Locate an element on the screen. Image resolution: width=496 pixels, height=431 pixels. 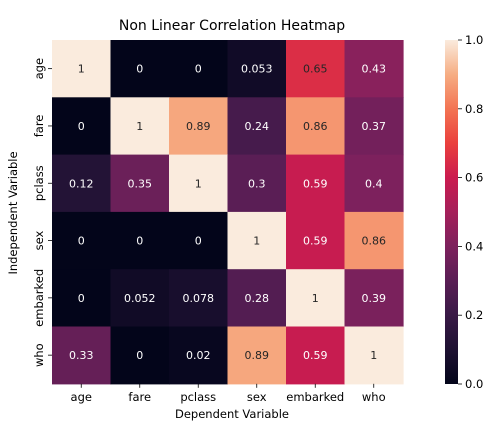
colorbar-tick-label: 0.4 is located at coordinates (474, 246).